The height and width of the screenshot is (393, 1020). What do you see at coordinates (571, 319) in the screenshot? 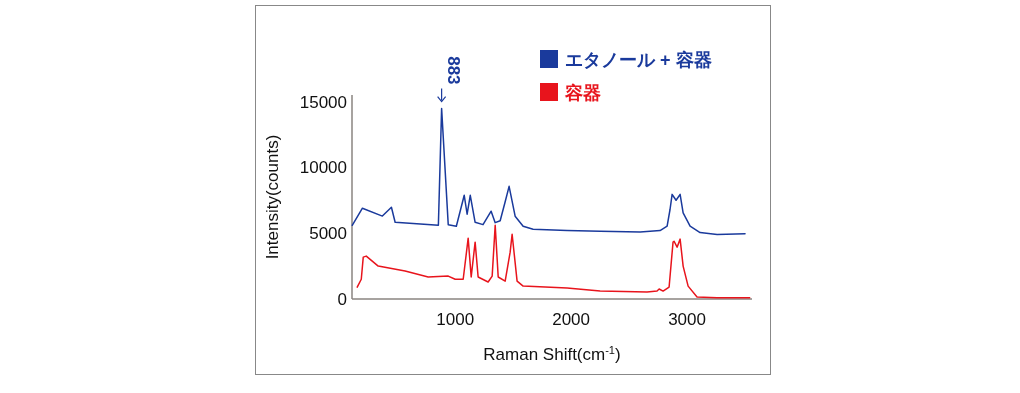
I see `x-tick-label: 2000` at bounding box center [571, 319].